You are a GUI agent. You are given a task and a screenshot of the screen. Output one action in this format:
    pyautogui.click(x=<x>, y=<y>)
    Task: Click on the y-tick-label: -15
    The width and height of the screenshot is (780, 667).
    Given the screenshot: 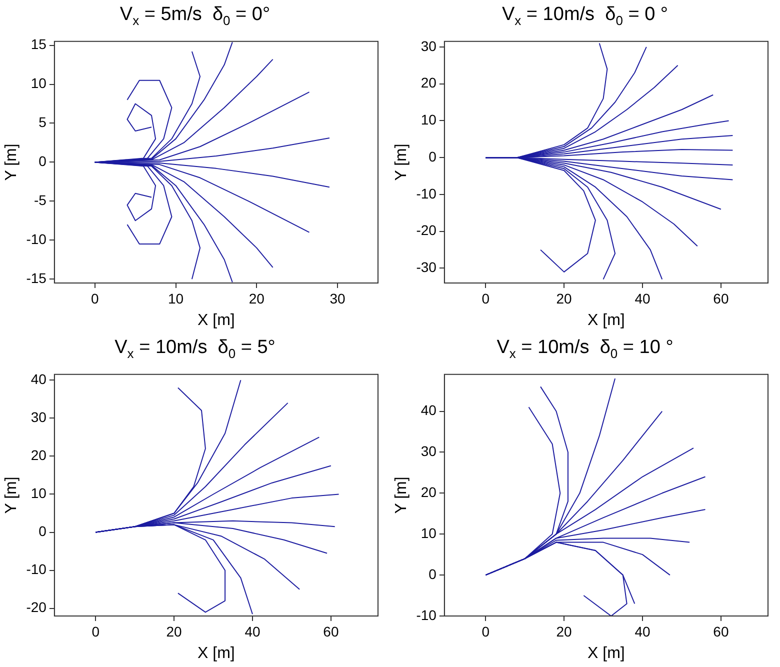 What is the action you would take?
    pyautogui.click(x=36, y=278)
    